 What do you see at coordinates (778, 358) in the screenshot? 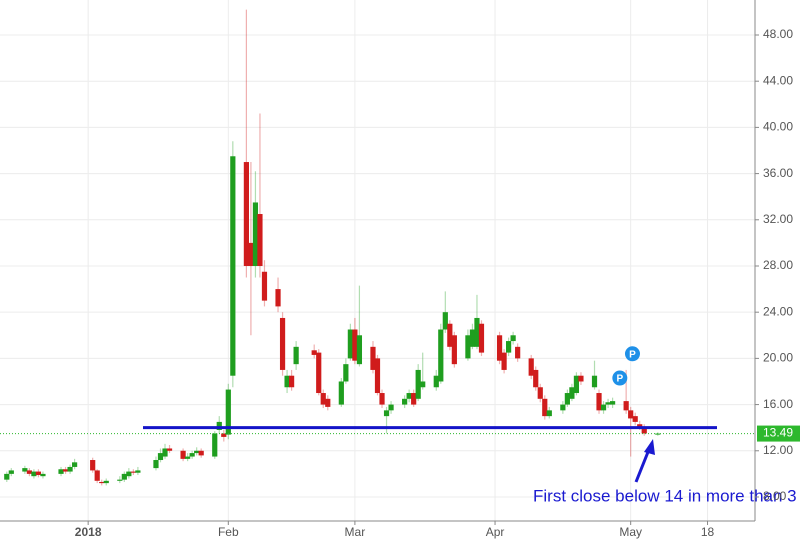
I see `y-tick-label: 20.00` at bounding box center [778, 358].